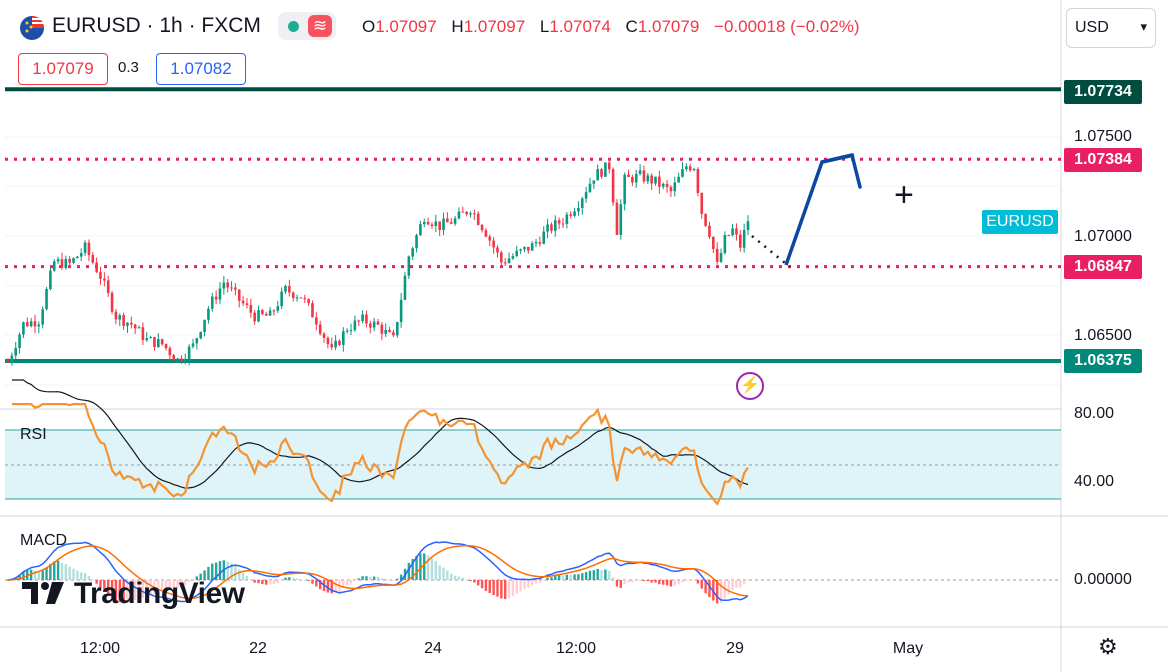  What do you see at coordinates (501, 648) in the screenshot?
I see `time-axis: 12:00 22 24 12:00 29 May` at bounding box center [501, 648].